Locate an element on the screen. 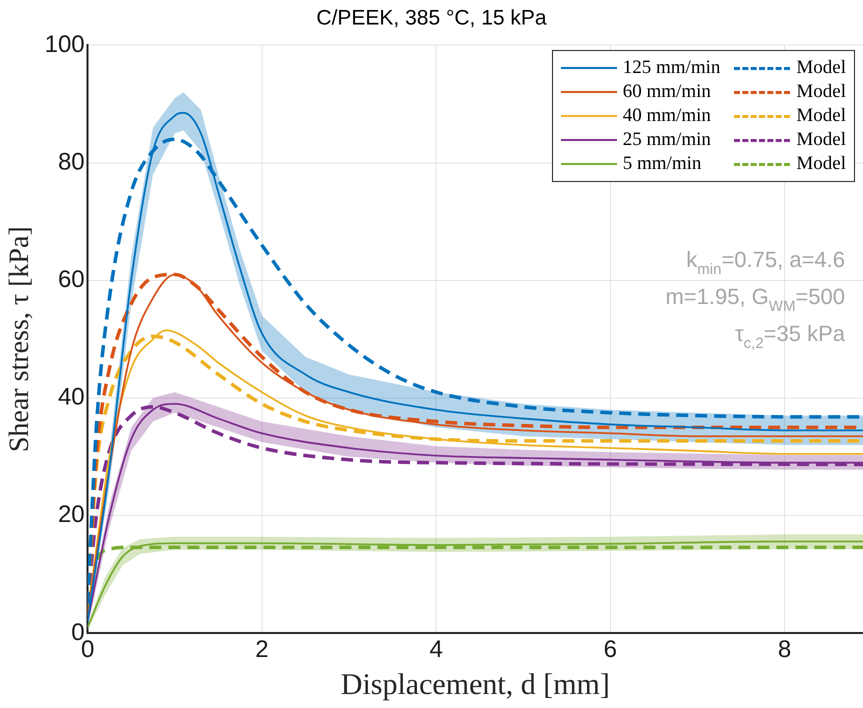  chart-title: C/PEEK, 385 °C, 15 kPa is located at coordinates (431, 18).